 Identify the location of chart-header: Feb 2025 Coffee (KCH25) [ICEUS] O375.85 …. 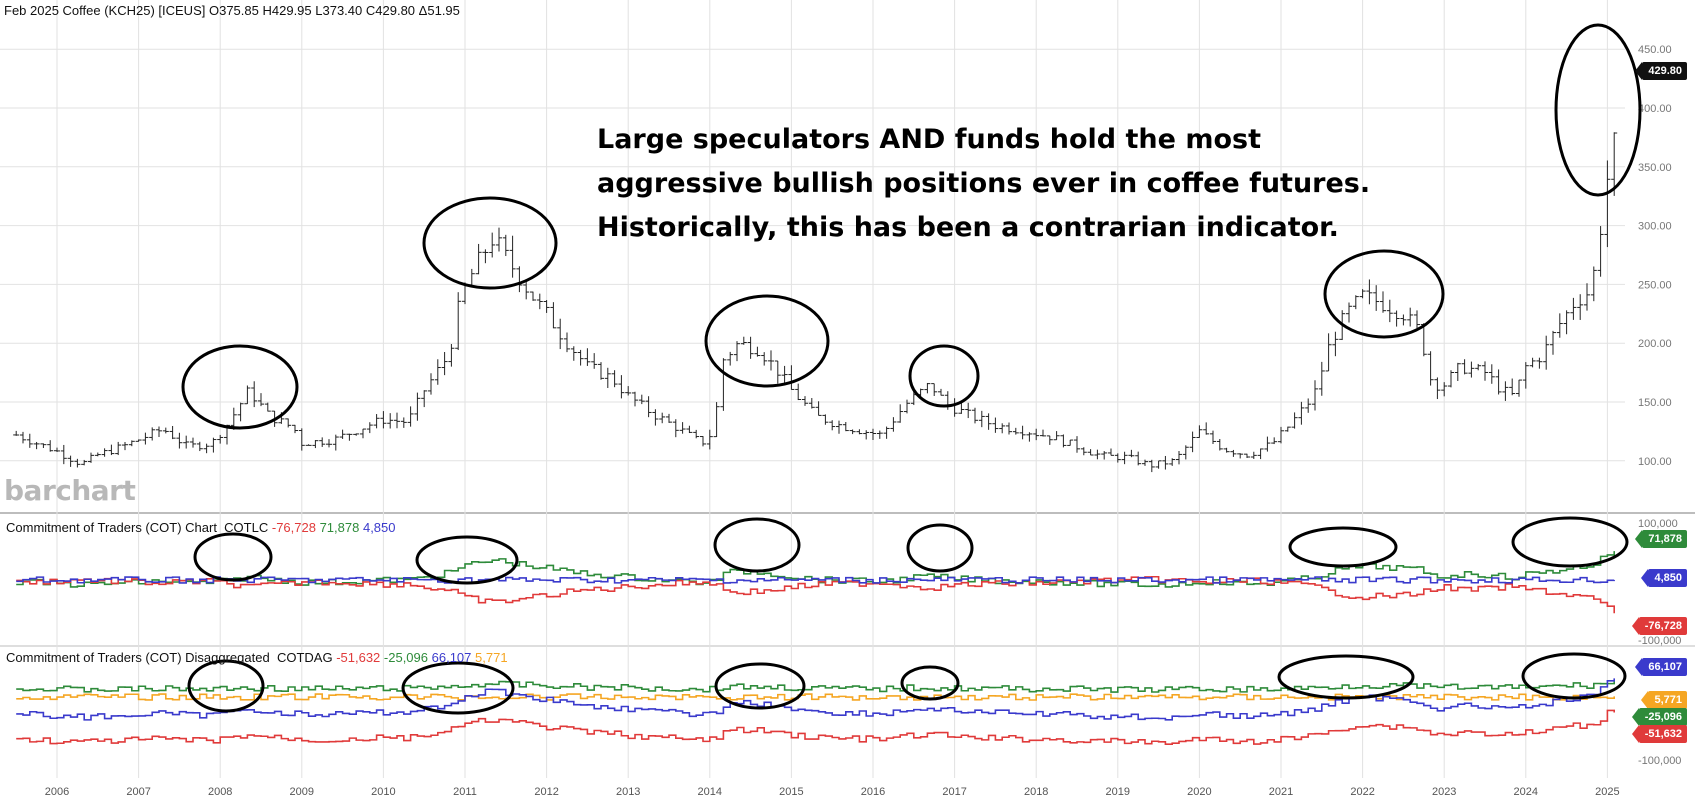
(232, 10).